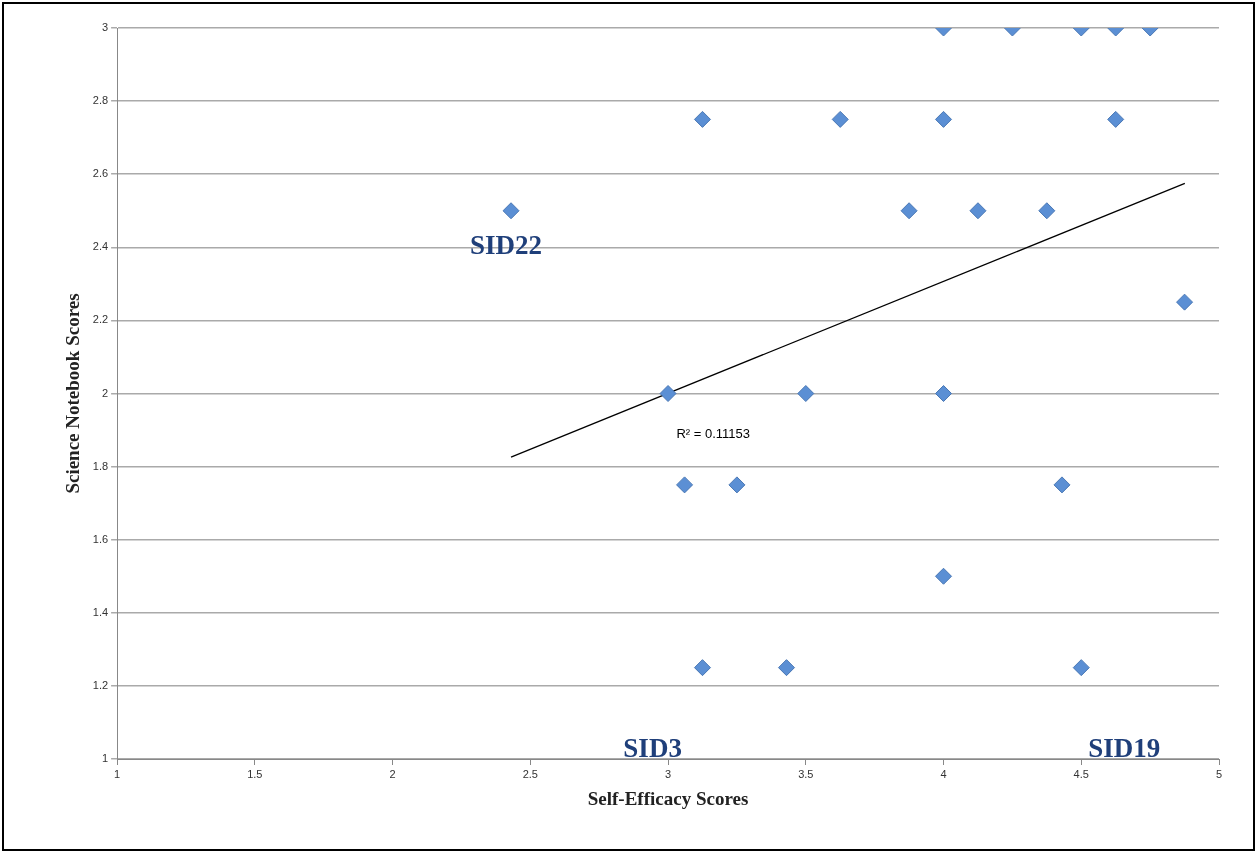 This screenshot has height=851, width=1257. What do you see at coordinates (100, 611) in the screenshot?
I see `y-tick-label: 1.4` at bounding box center [100, 611].